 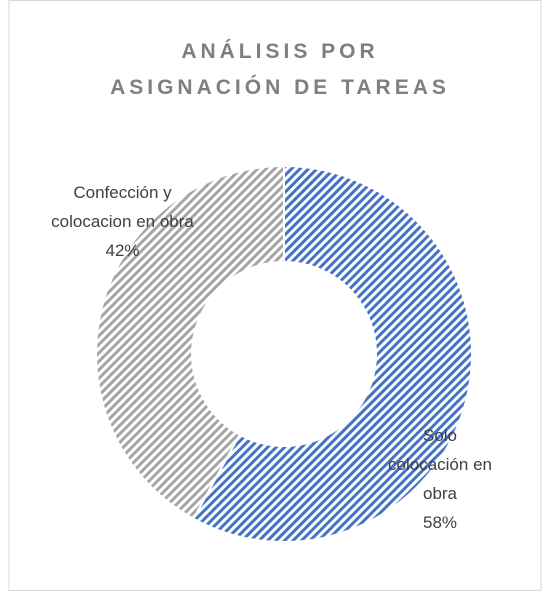 What do you see at coordinates (440, 464) in the screenshot?
I see `label-category: Solo colocación en obra` at bounding box center [440, 464].